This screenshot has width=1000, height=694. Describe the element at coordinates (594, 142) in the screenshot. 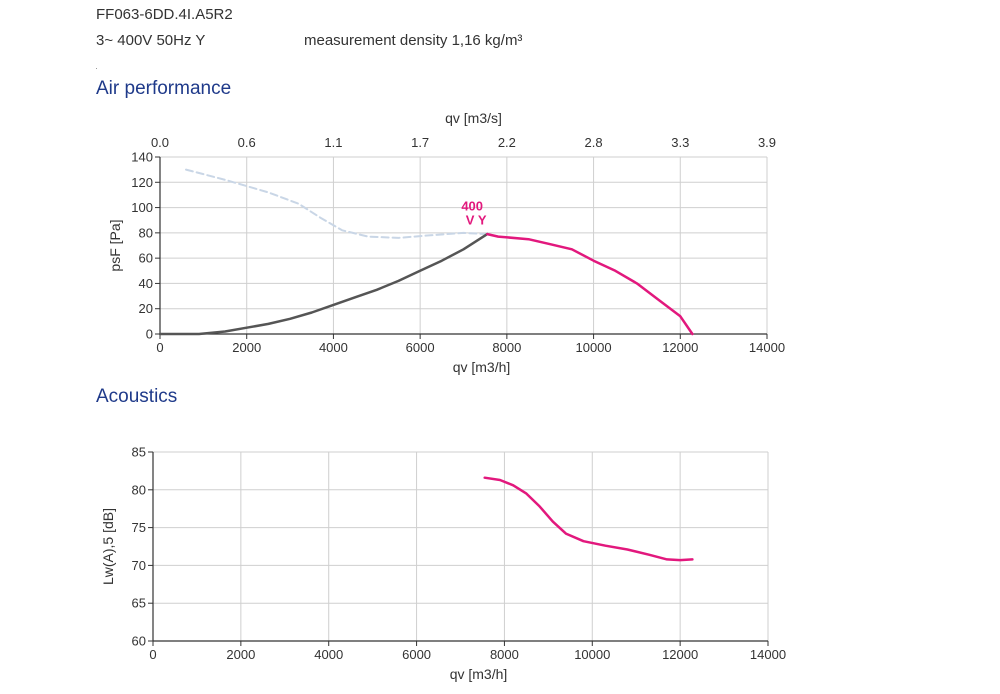

I see `x2-tick-label: 2.8` at that location.